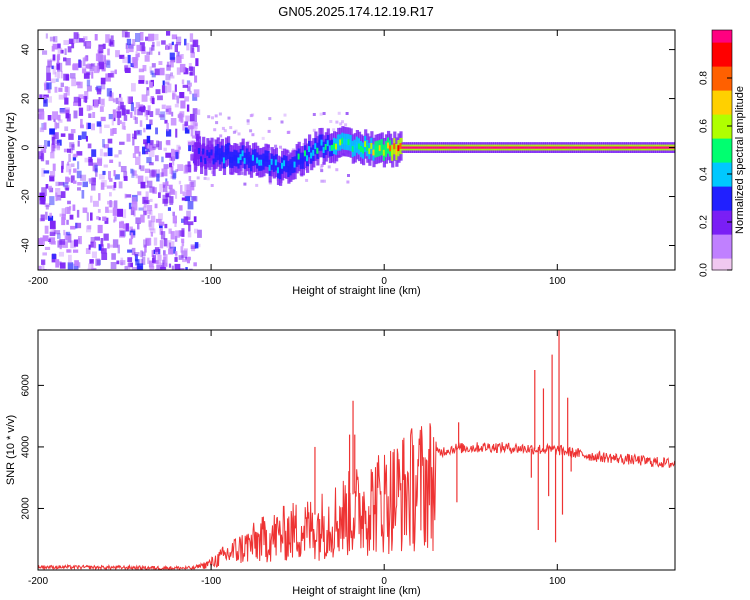  What do you see at coordinates (704, 126) in the screenshot?
I see `colorbar-tick-label: 0.6` at bounding box center [704, 126].